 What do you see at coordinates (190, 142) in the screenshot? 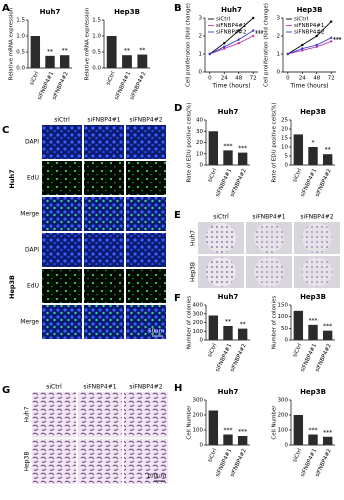
I see `y-axis-label: Rate of EDU positive cells(%)` at bounding box center [190, 142].